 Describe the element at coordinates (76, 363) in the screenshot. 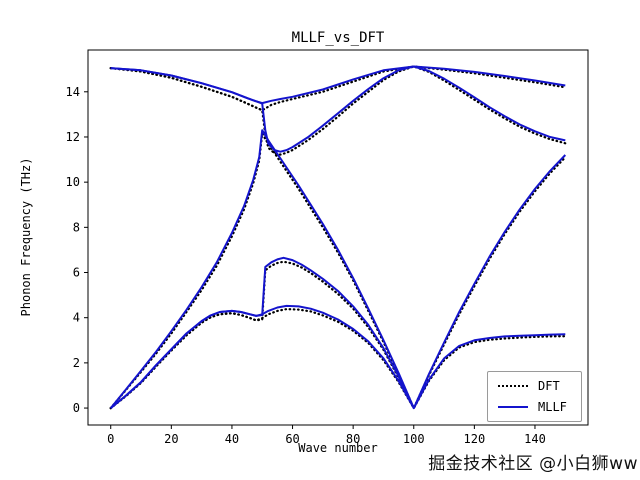

I see `y-tick-label: 2` at that location.